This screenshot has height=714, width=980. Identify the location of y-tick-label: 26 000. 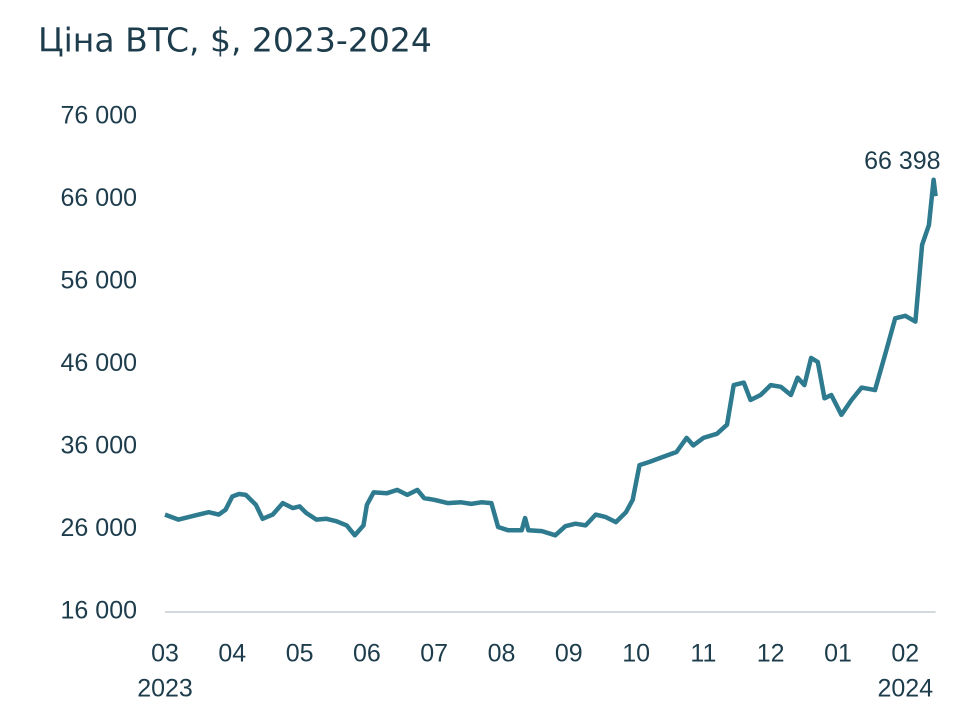
(99, 528).